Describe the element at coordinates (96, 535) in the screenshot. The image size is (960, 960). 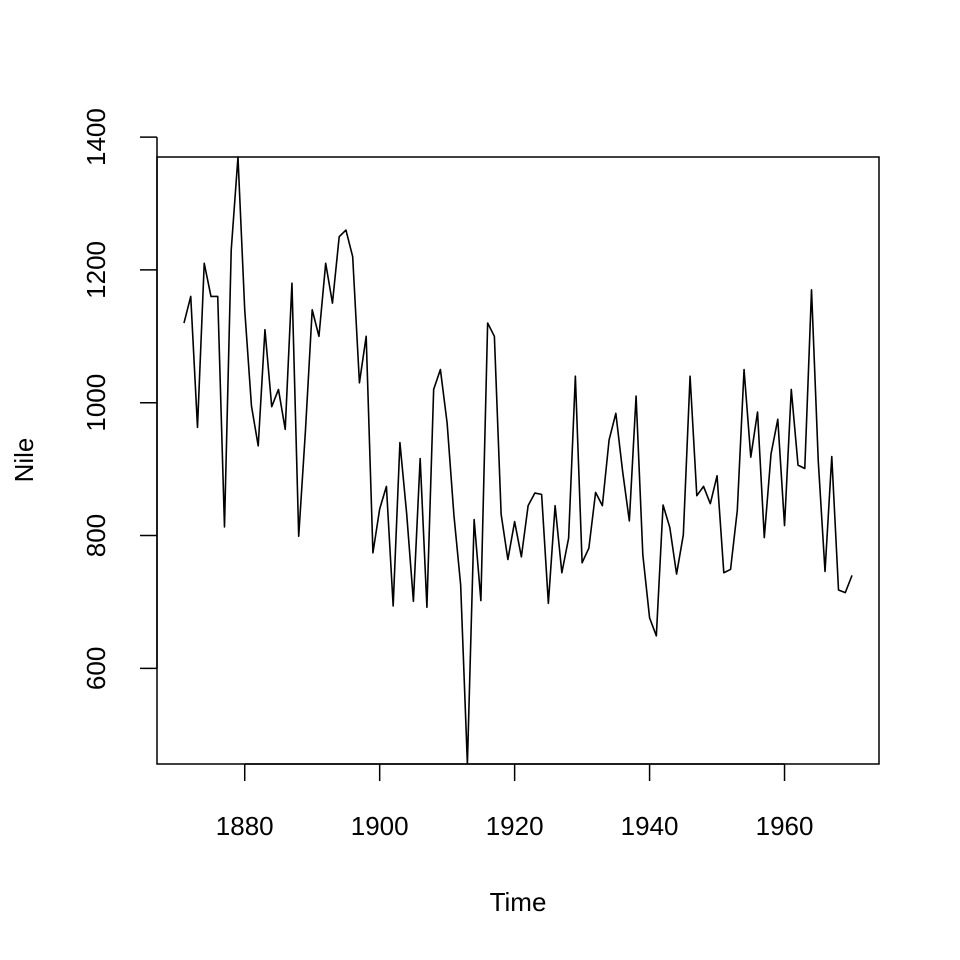
I see `y-tick-label: 800` at that location.